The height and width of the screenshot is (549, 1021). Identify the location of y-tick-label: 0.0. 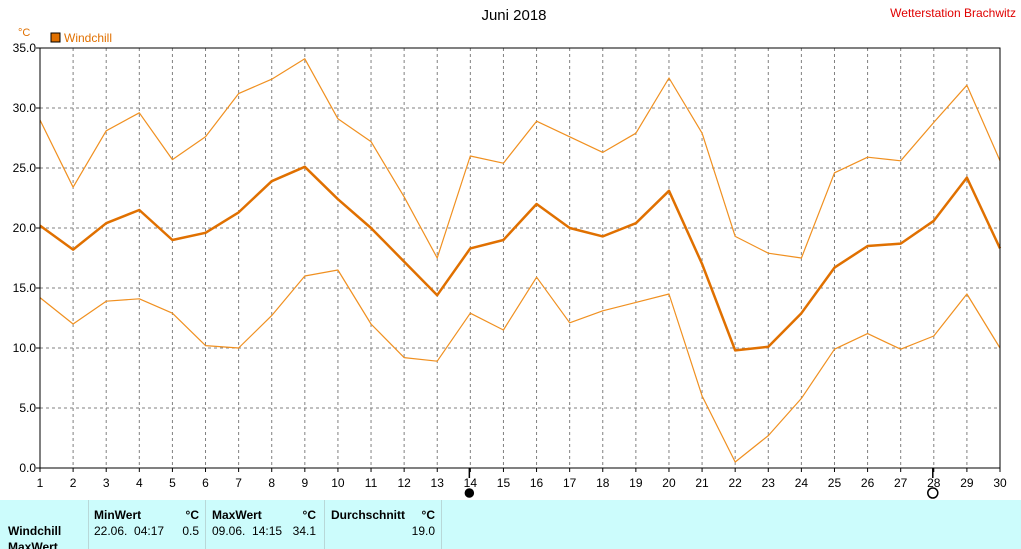
(27, 468).